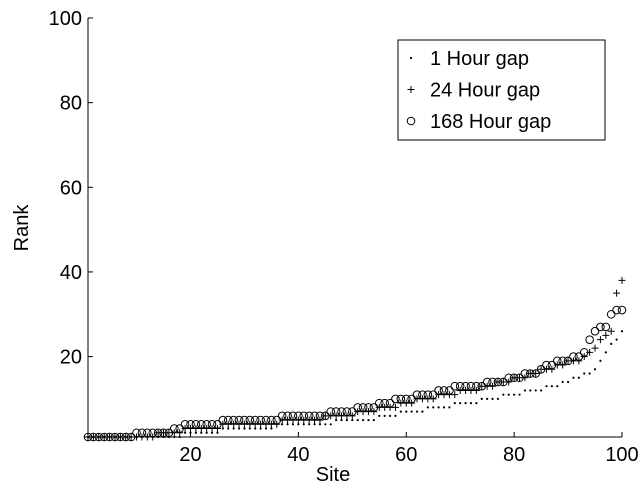 This screenshot has width=642, height=494. Describe the element at coordinates (485, 91) in the screenshot. I see `legend-label: 24 Hour gap` at that location.